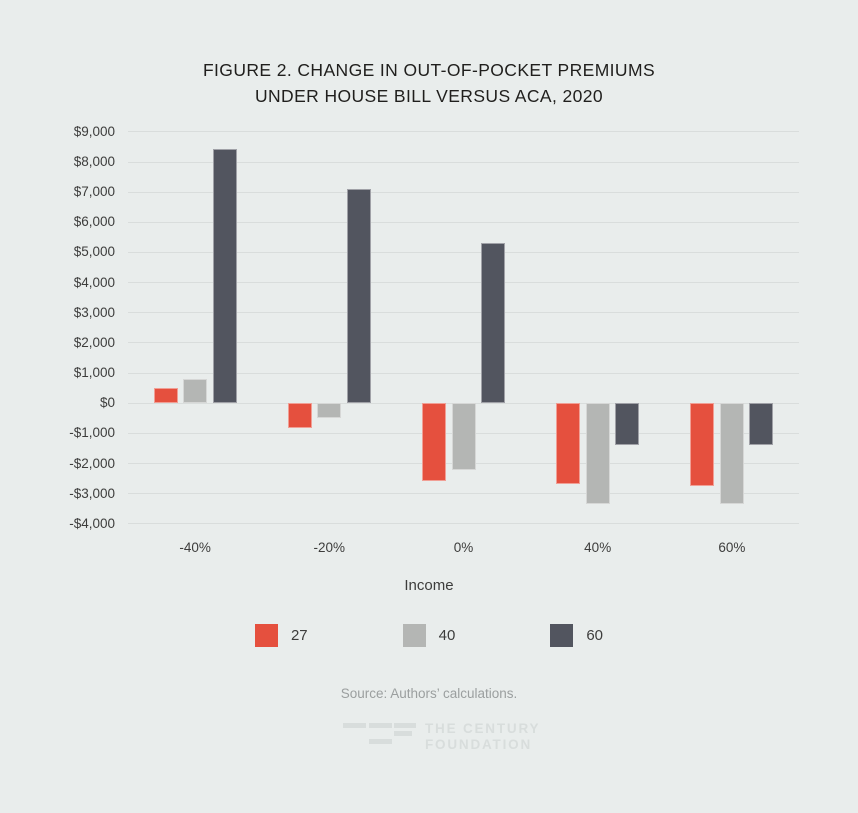 Image resolution: width=858 pixels, height=813 pixels. I want to click on legend: 27 40 60, so click(429, 635).